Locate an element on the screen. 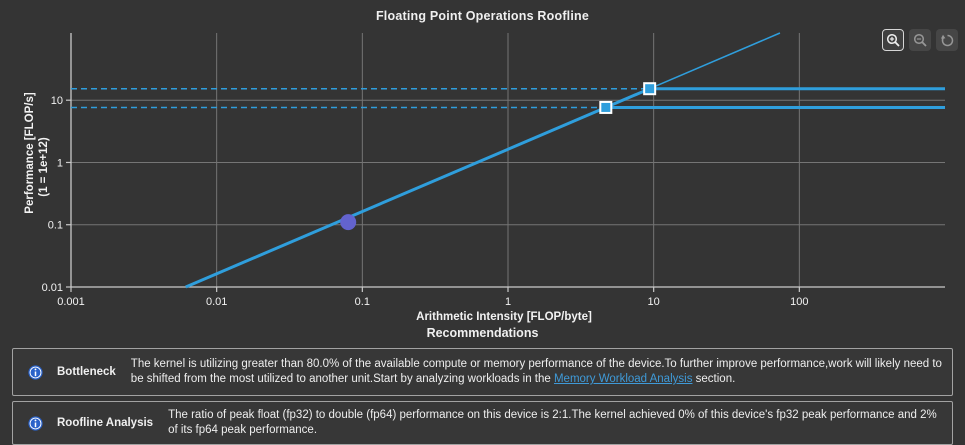  zoom-out-button is located at coordinates (920, 40).